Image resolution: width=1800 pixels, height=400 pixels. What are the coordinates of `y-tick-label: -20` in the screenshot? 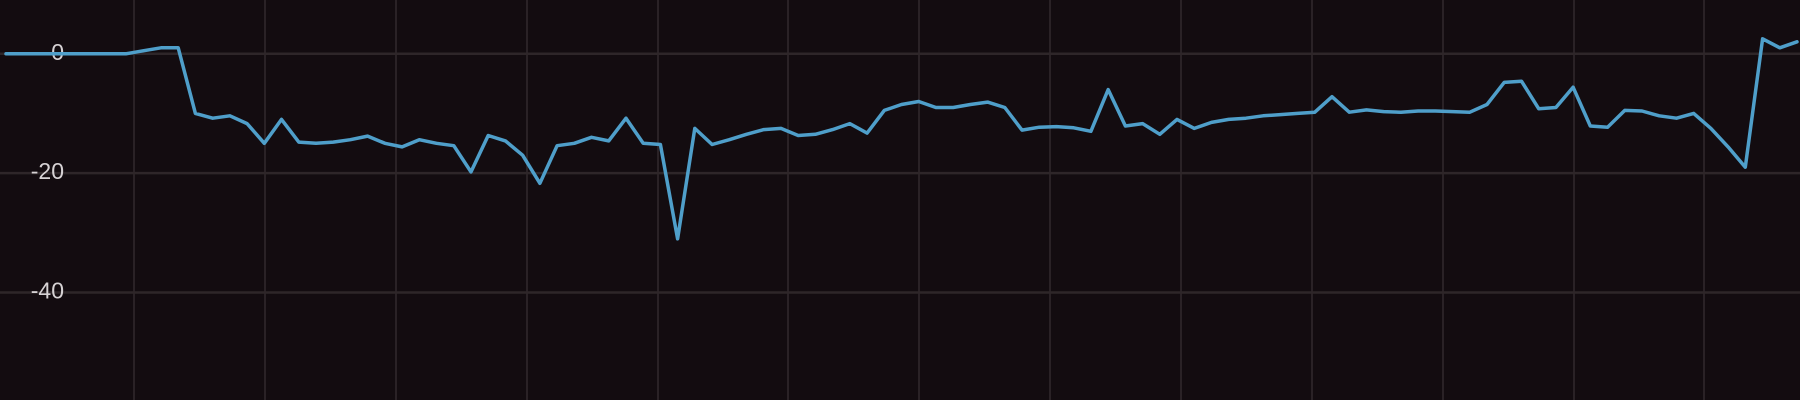 It's located at (47, 171).